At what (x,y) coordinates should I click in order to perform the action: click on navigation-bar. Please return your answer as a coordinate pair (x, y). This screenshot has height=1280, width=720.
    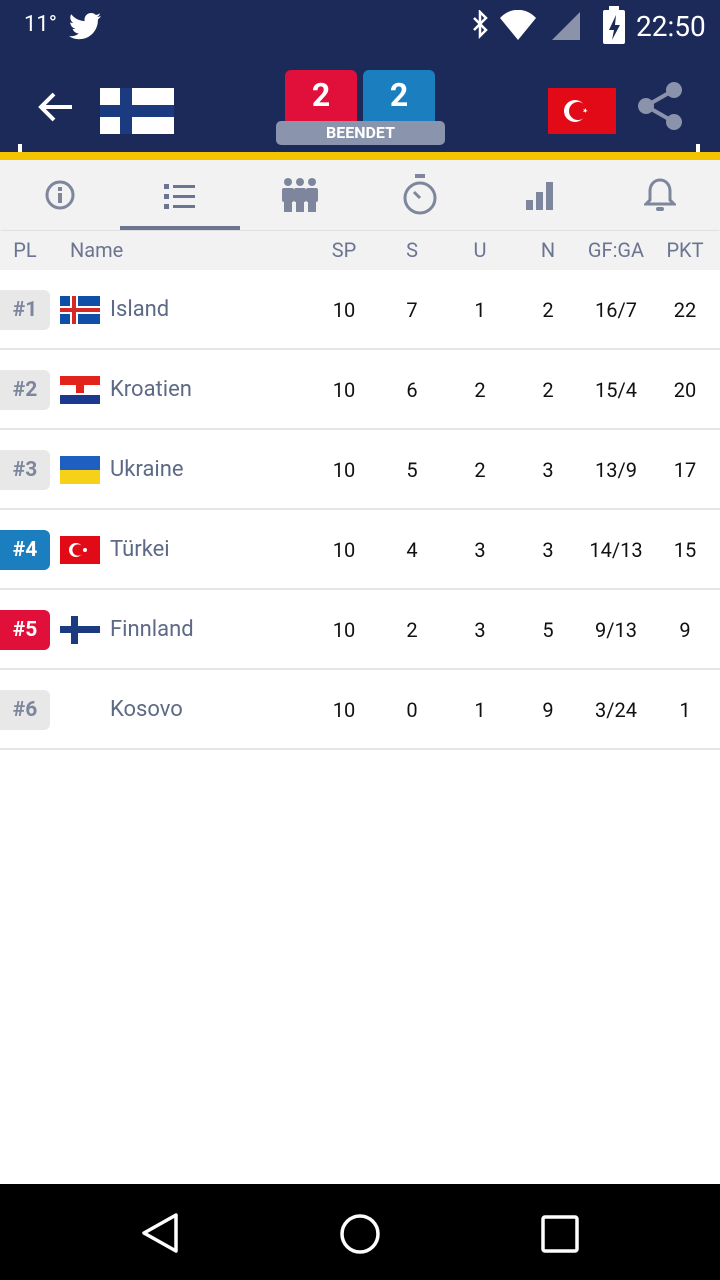
    Looking at the image, I should click on (360, 1232).